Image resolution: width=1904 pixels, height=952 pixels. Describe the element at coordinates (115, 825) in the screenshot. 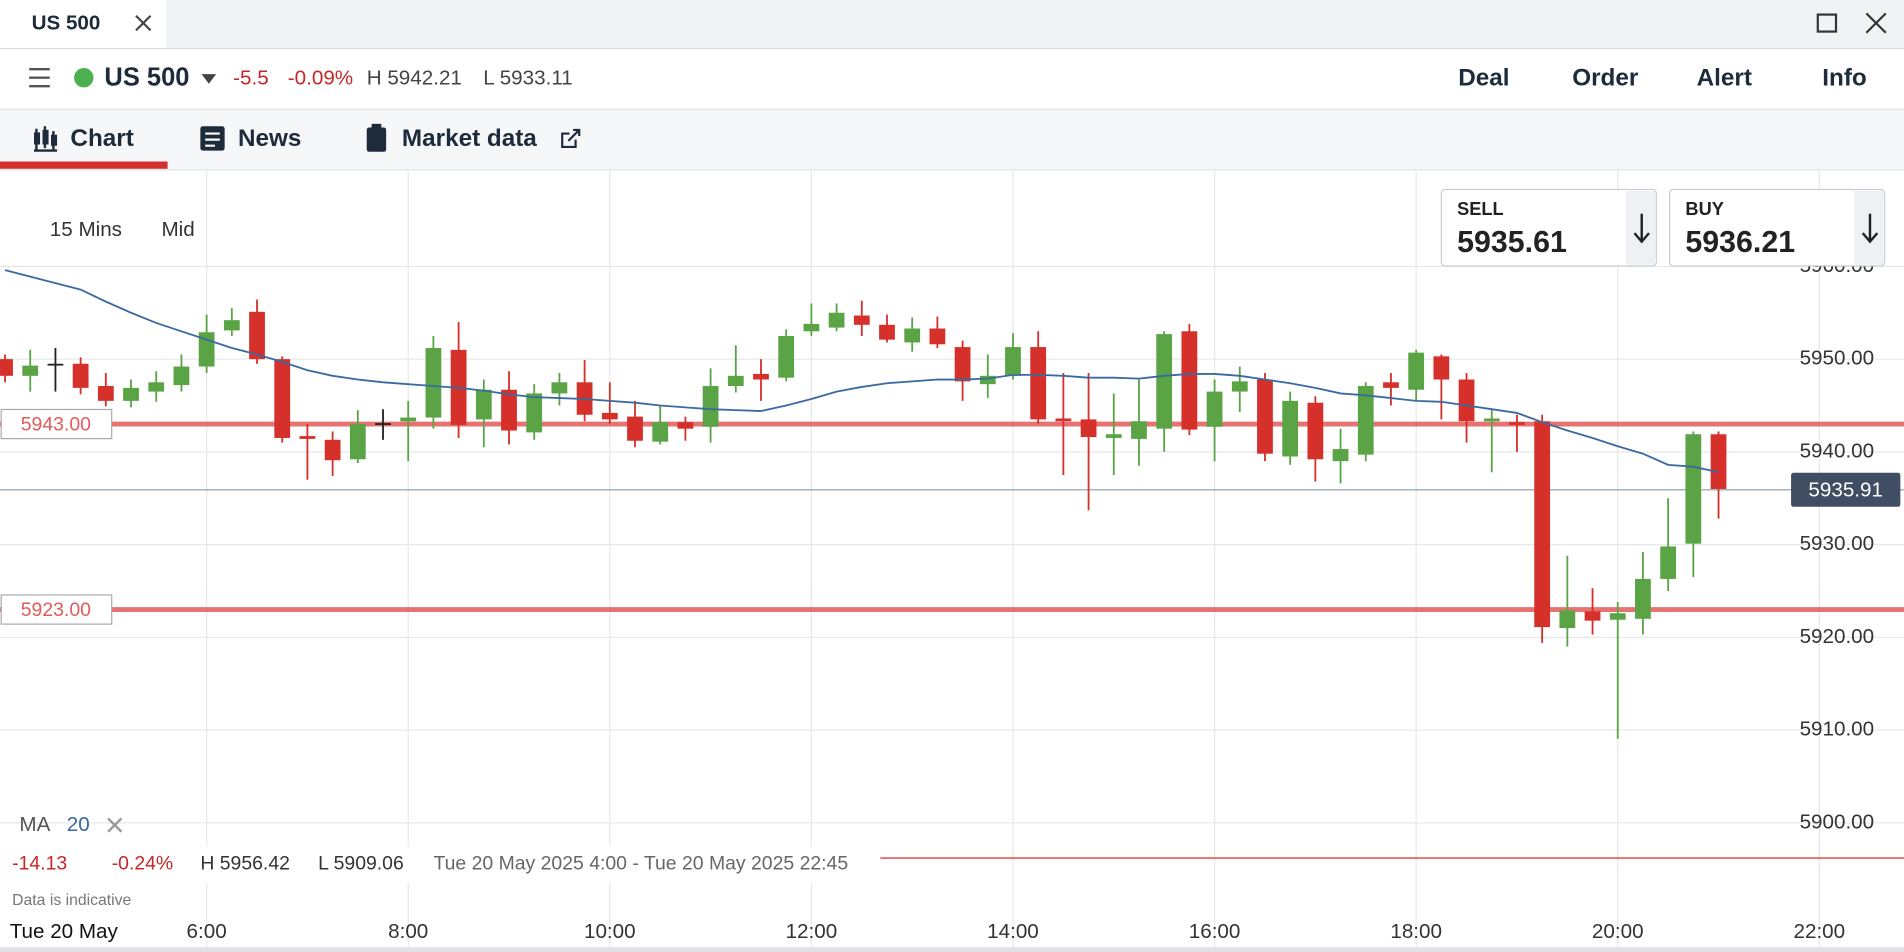

I see `remove-indicator-icon` at that location.